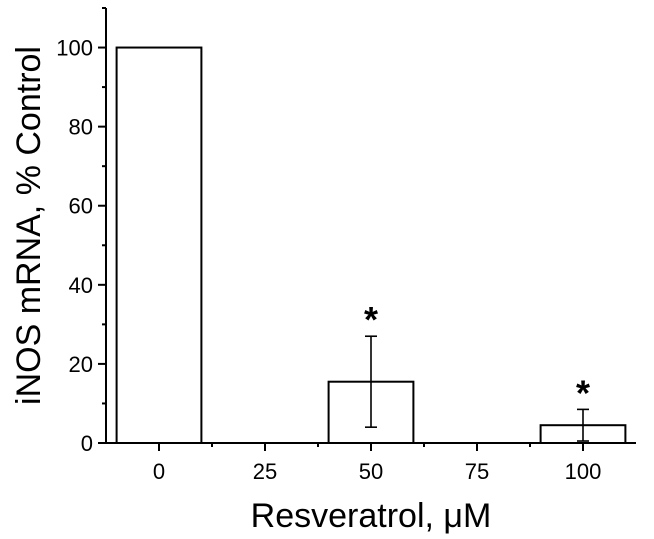  What do you see at coordinates (477, 356) in the screenshot?
I see `significance-markers-layer: **` at bounding box center [477, 356].